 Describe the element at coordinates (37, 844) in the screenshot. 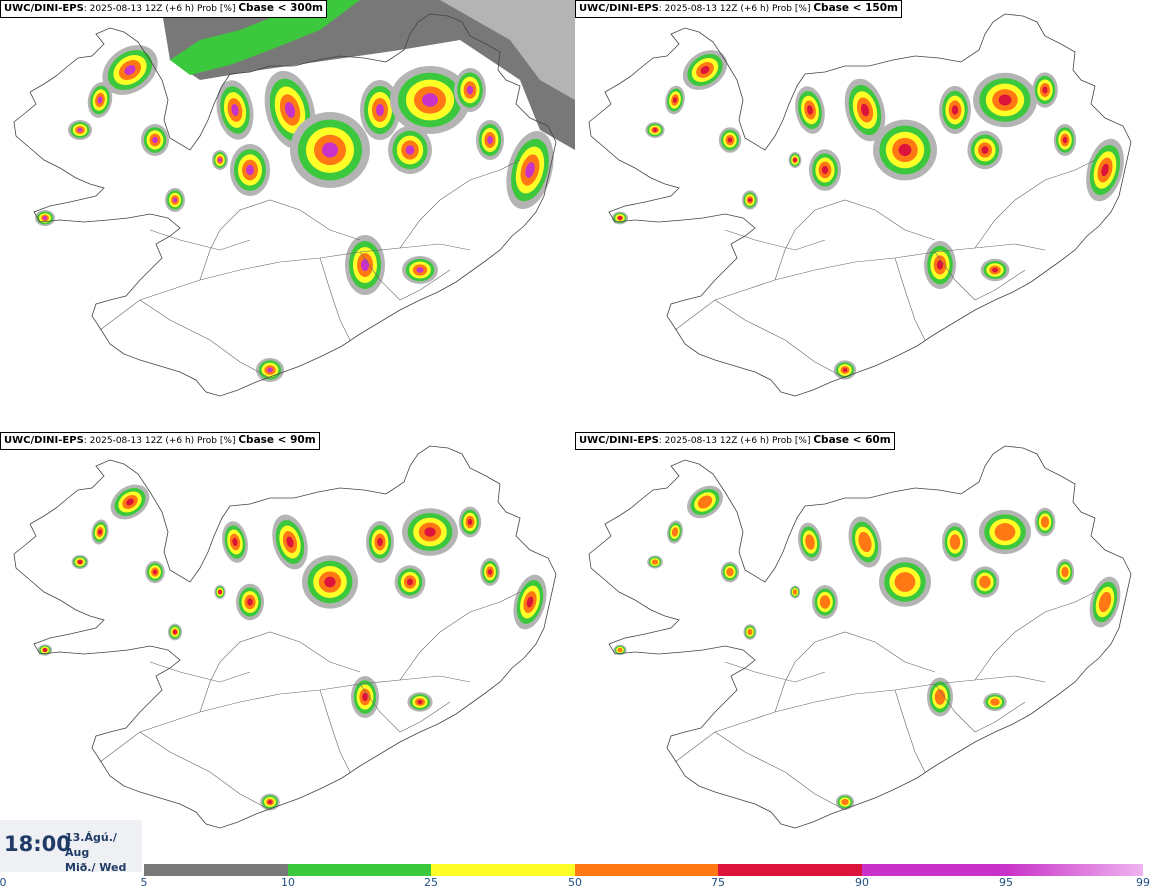

I see `valid-time: 18:00` at that location.